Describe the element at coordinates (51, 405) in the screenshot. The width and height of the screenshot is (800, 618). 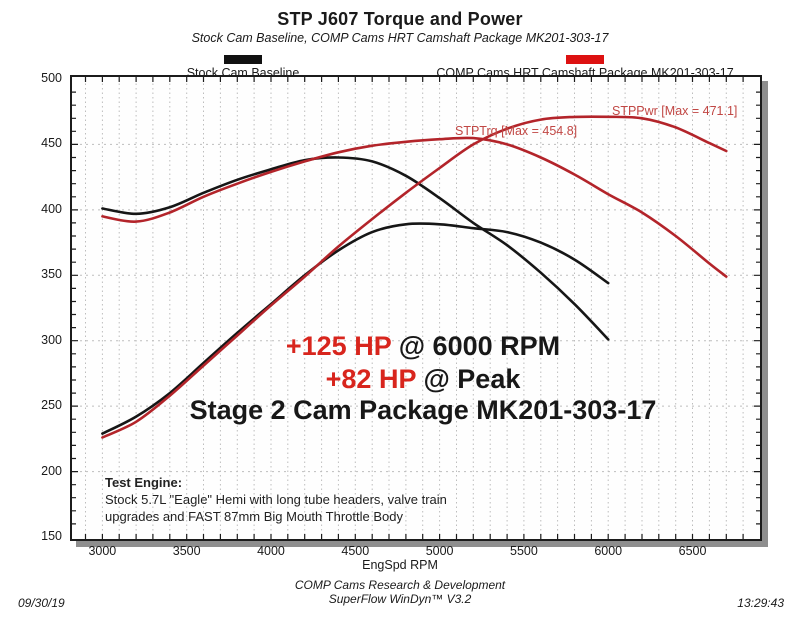
I see `y-tick-label: 250` at that location.